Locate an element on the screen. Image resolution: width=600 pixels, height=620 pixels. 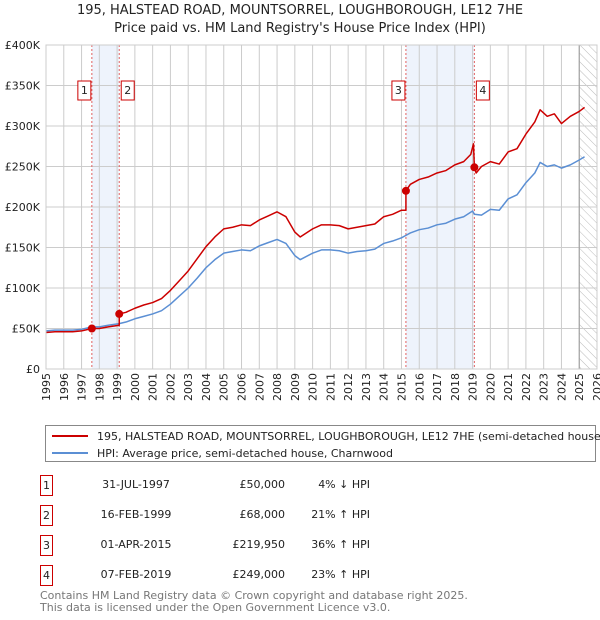
x-tick-label: 2025 is located at coordinates (579, 387).